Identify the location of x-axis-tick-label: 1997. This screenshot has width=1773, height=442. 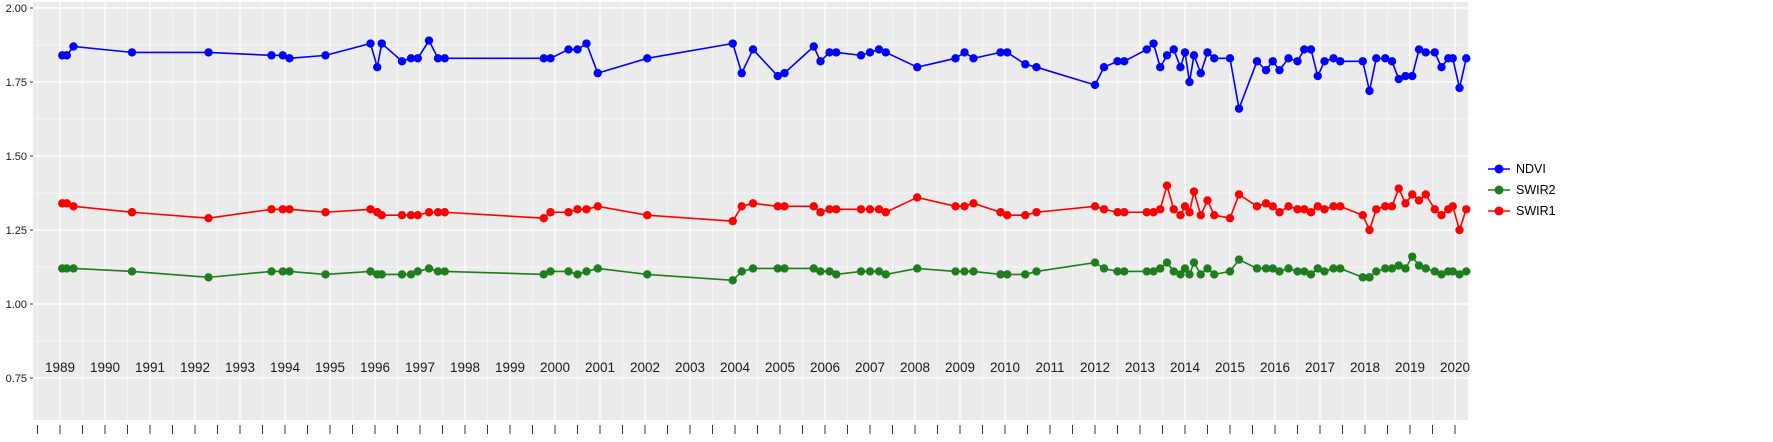
(420, 367).